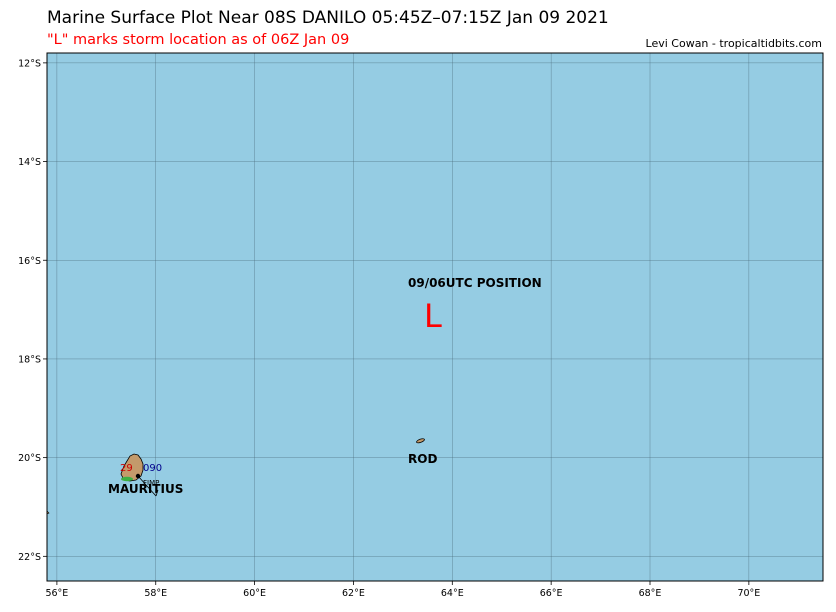  Describe the element at coordinates (254, 593) in the screenshot. I see `tick-label-lon: 60°E` at that location.